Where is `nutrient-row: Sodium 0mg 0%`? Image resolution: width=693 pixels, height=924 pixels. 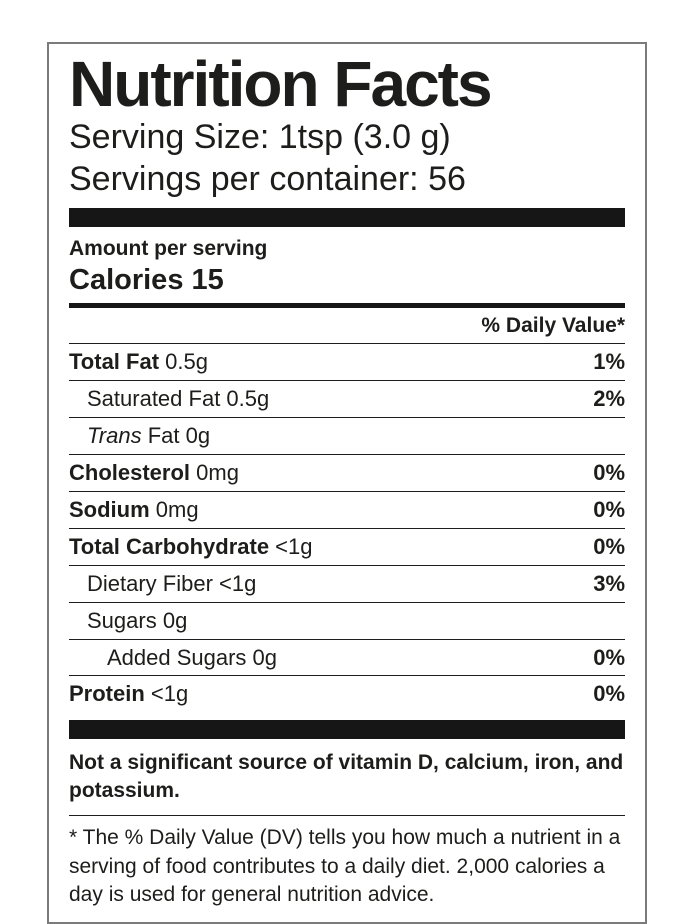
nutrient-row: Sodium 0mg 0% is located at coordinates (347, 510).